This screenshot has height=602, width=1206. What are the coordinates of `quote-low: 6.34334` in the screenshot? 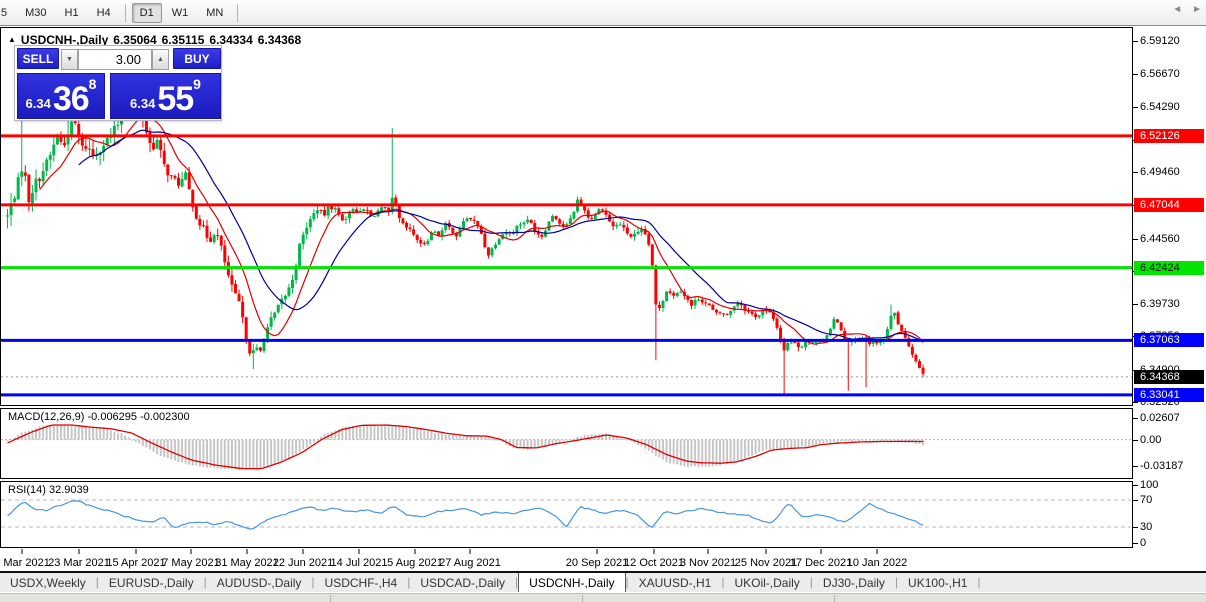 It's located at (231, 40).